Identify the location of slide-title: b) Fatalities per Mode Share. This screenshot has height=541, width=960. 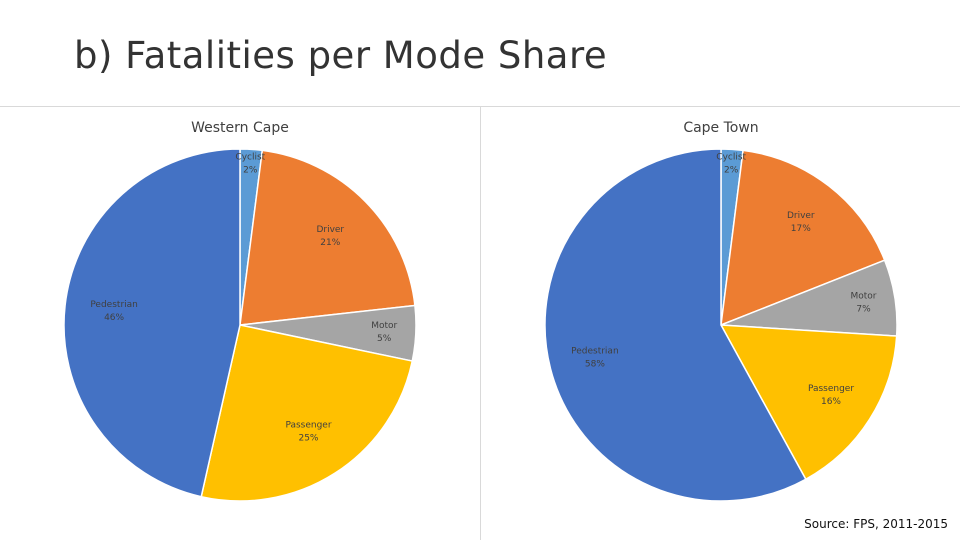
(341, 55).